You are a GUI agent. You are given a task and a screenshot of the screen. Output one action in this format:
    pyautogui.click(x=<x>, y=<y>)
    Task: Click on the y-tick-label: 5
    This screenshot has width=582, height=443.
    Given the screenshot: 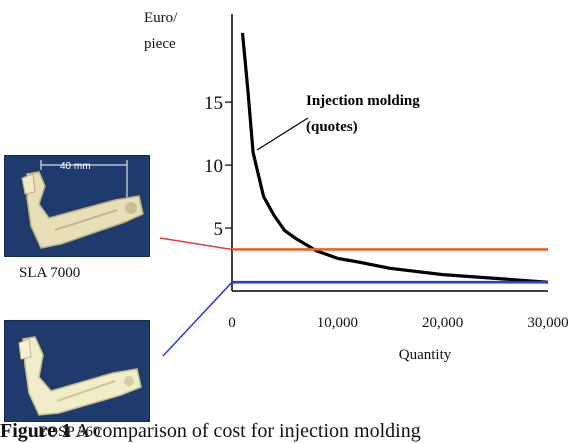 What is the action you would take?
    pyautogui.click(x=219, y=229)
    